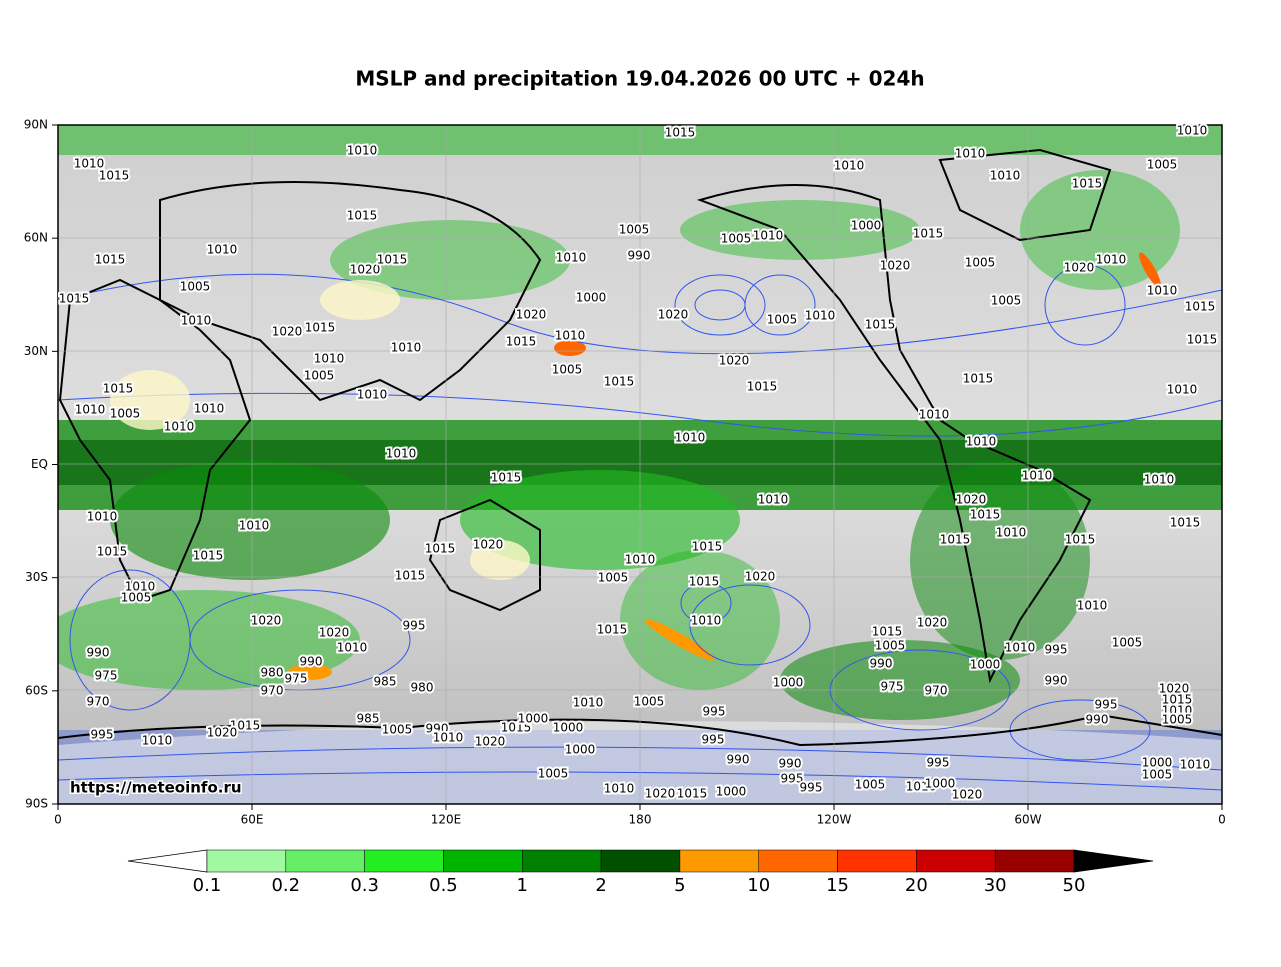  I want to click on lon-label: 120E, so click(446, 820).